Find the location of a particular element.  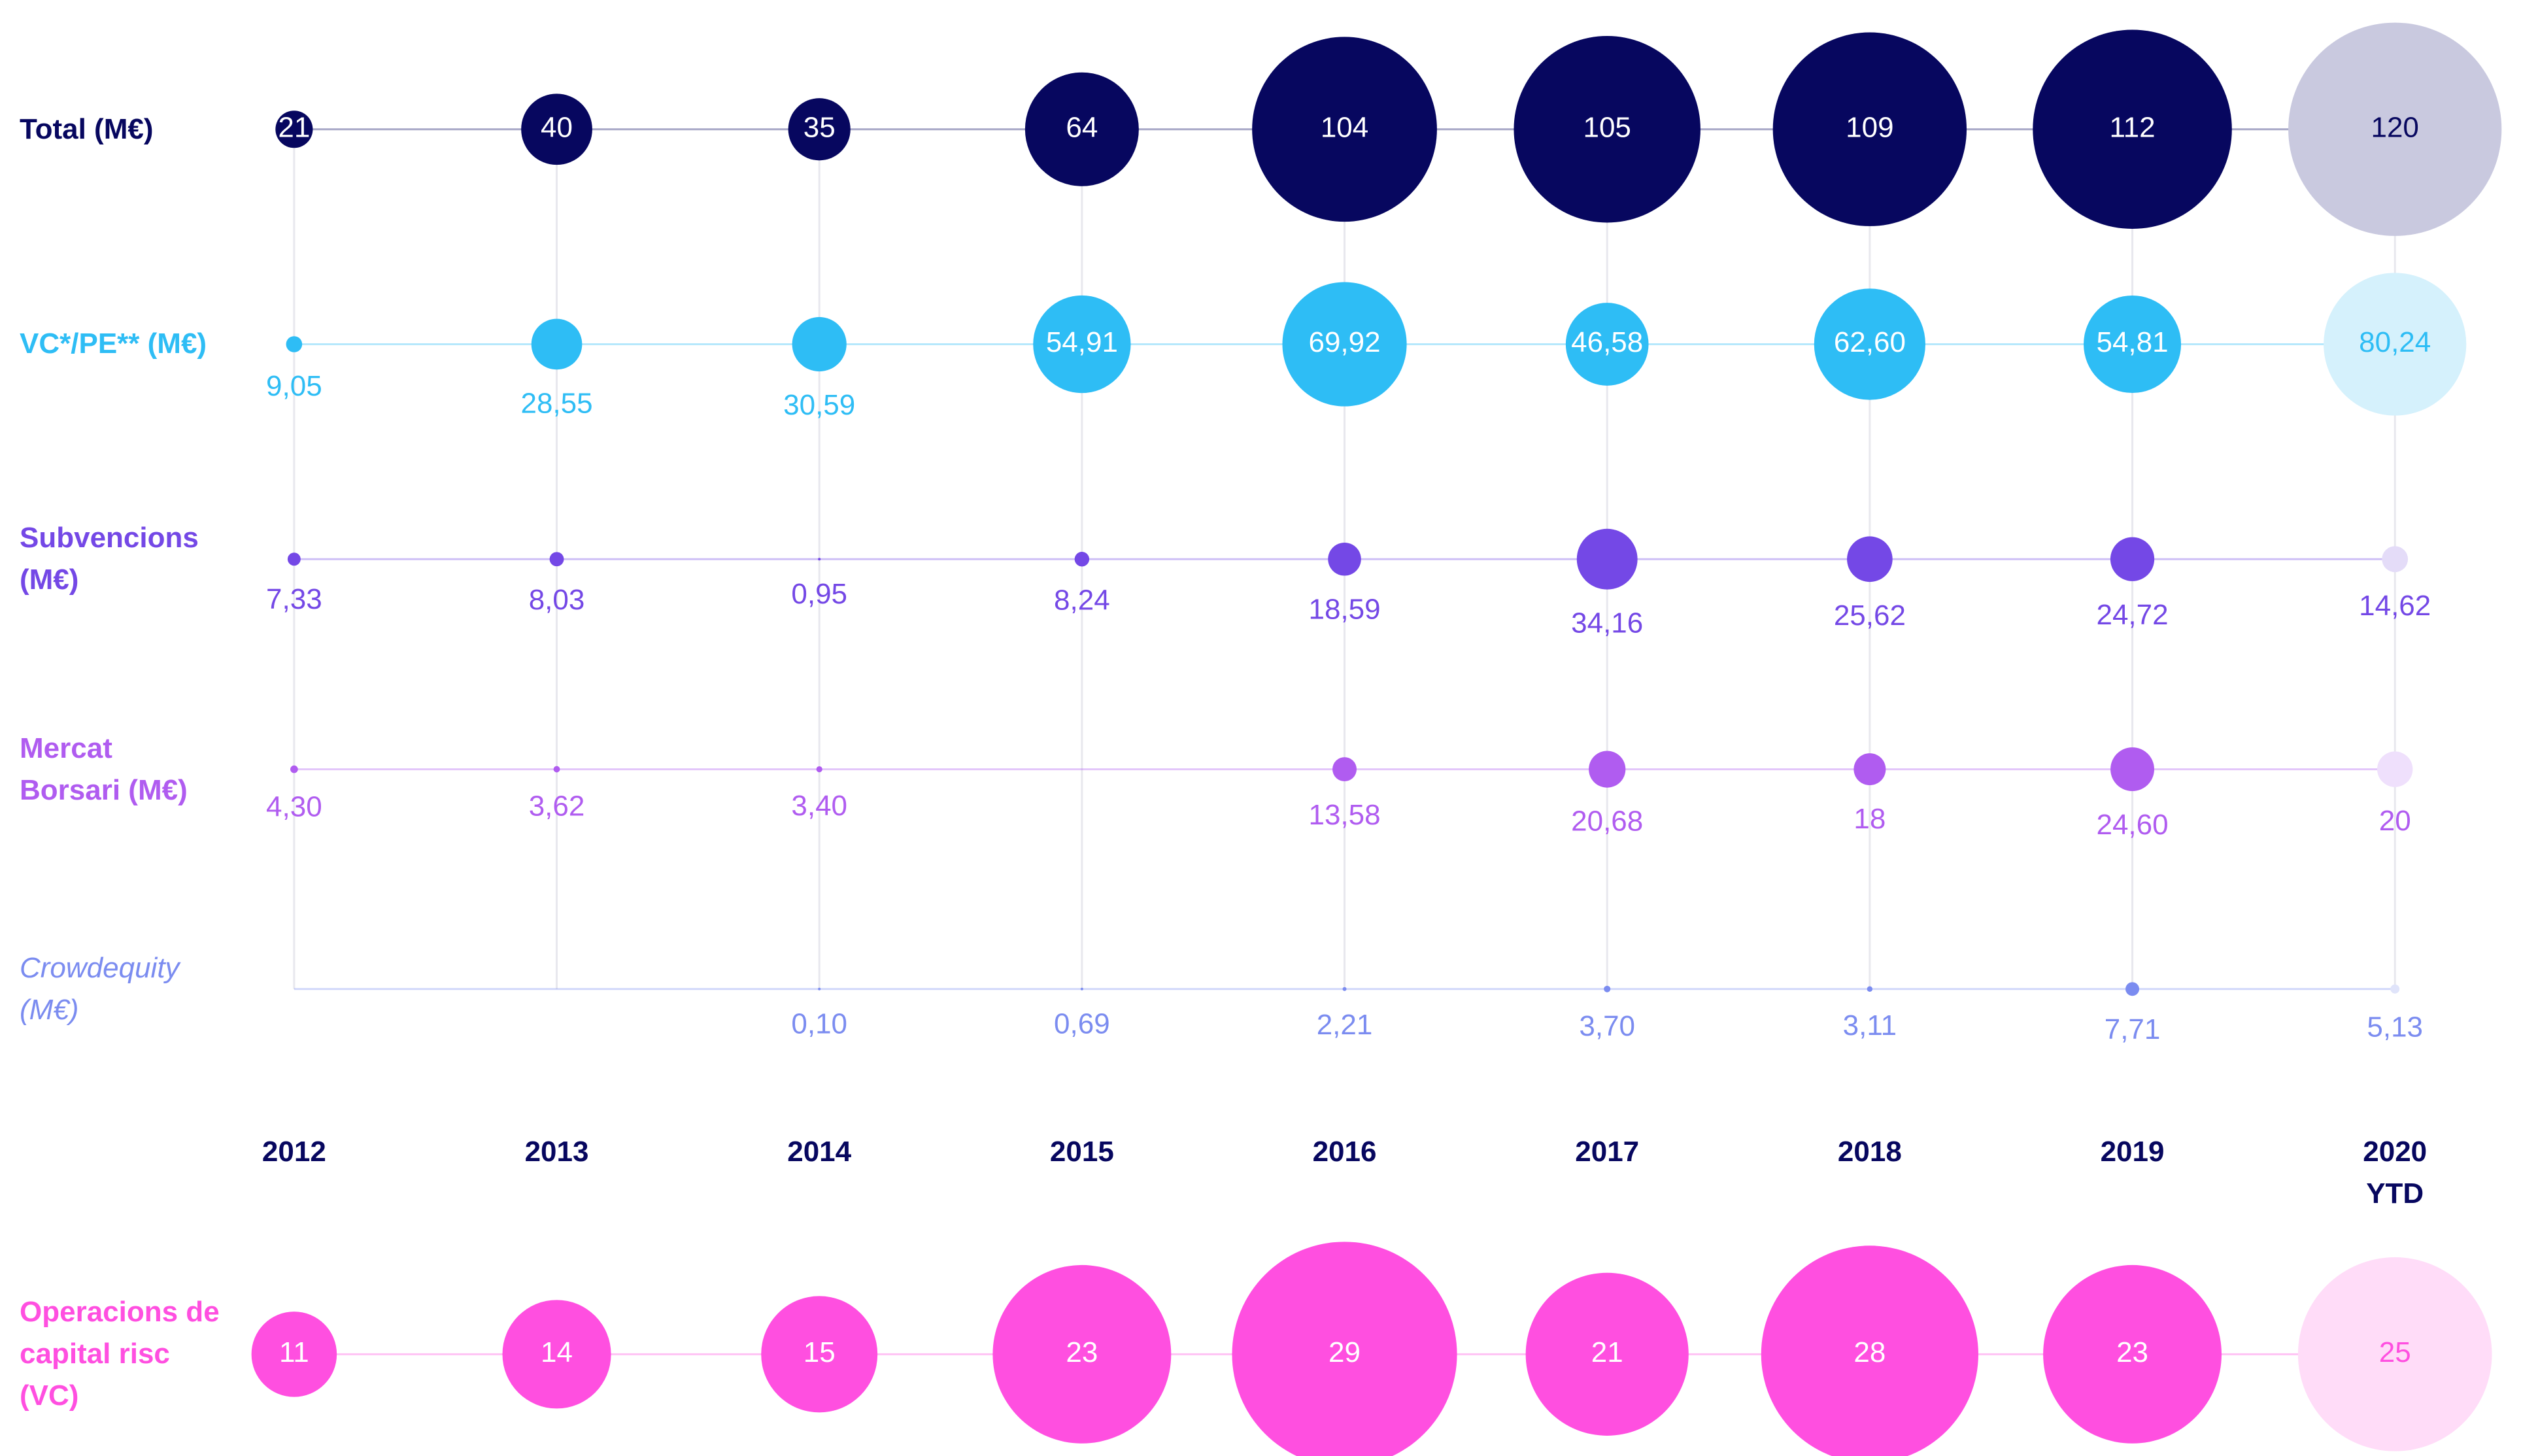

x-tick-label: 2015 is located at coordinates (1081, 1152).